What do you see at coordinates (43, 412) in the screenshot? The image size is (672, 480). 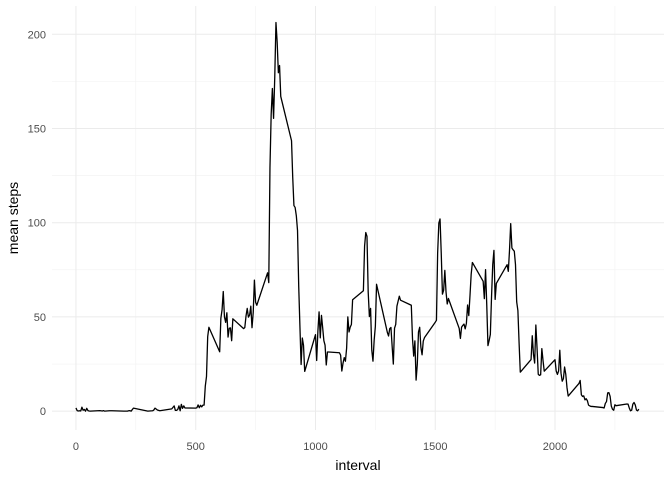 I see `y-tick-label: 0` at bounding box center [43, 412].